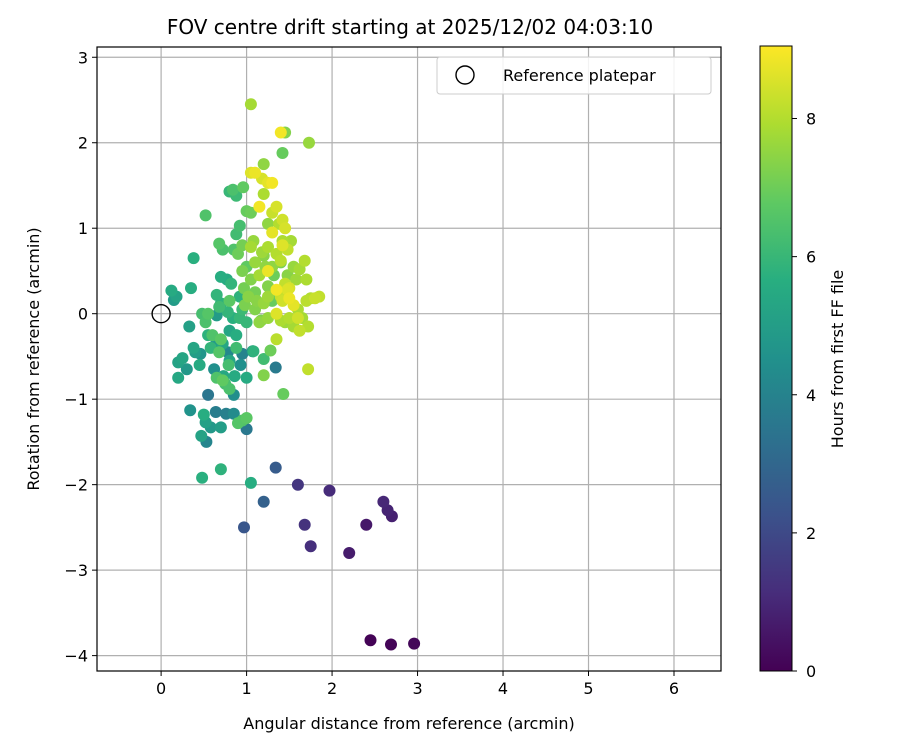 The image size is (900, 750). I want to click on x-tick-label: 4, so click(503, 688).